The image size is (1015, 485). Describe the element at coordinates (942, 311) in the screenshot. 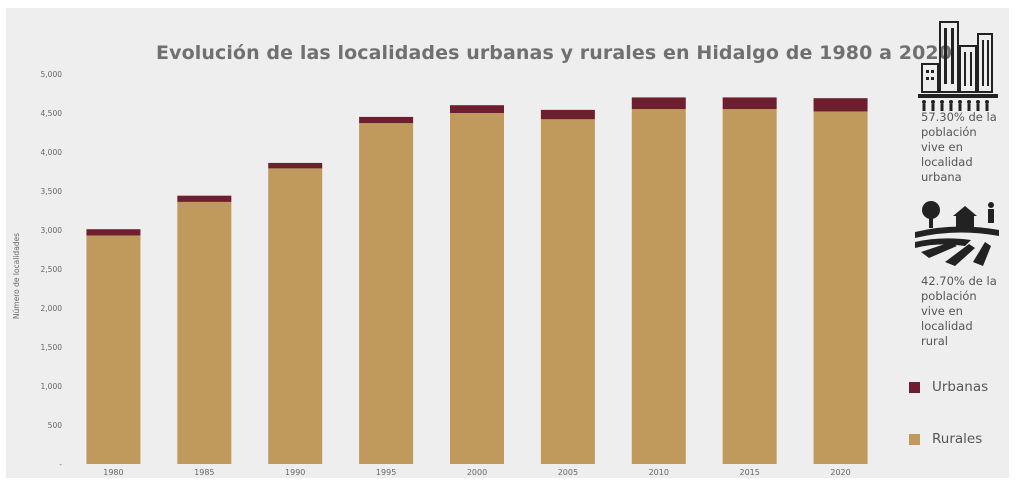

I see `rural-stat-line: vive en` at that location.